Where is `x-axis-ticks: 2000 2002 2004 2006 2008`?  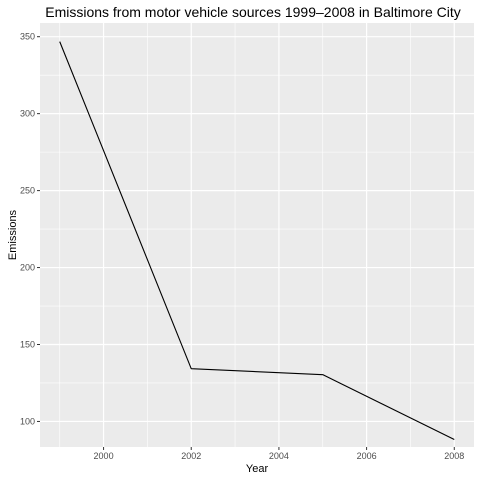 x-axis-ticks: 2000 2002 2004 2006 2008 is located at coordinates (279, 454).